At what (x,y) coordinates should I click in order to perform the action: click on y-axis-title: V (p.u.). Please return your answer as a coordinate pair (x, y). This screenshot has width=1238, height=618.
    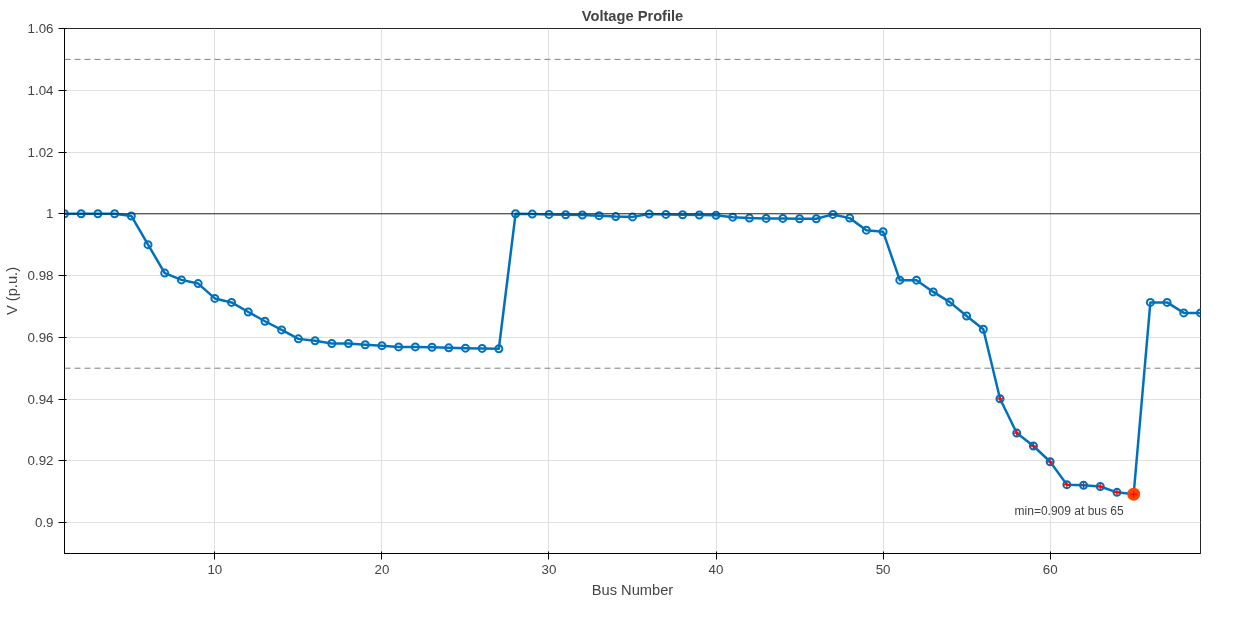
    Looking at the image, I should click on (11, 291).